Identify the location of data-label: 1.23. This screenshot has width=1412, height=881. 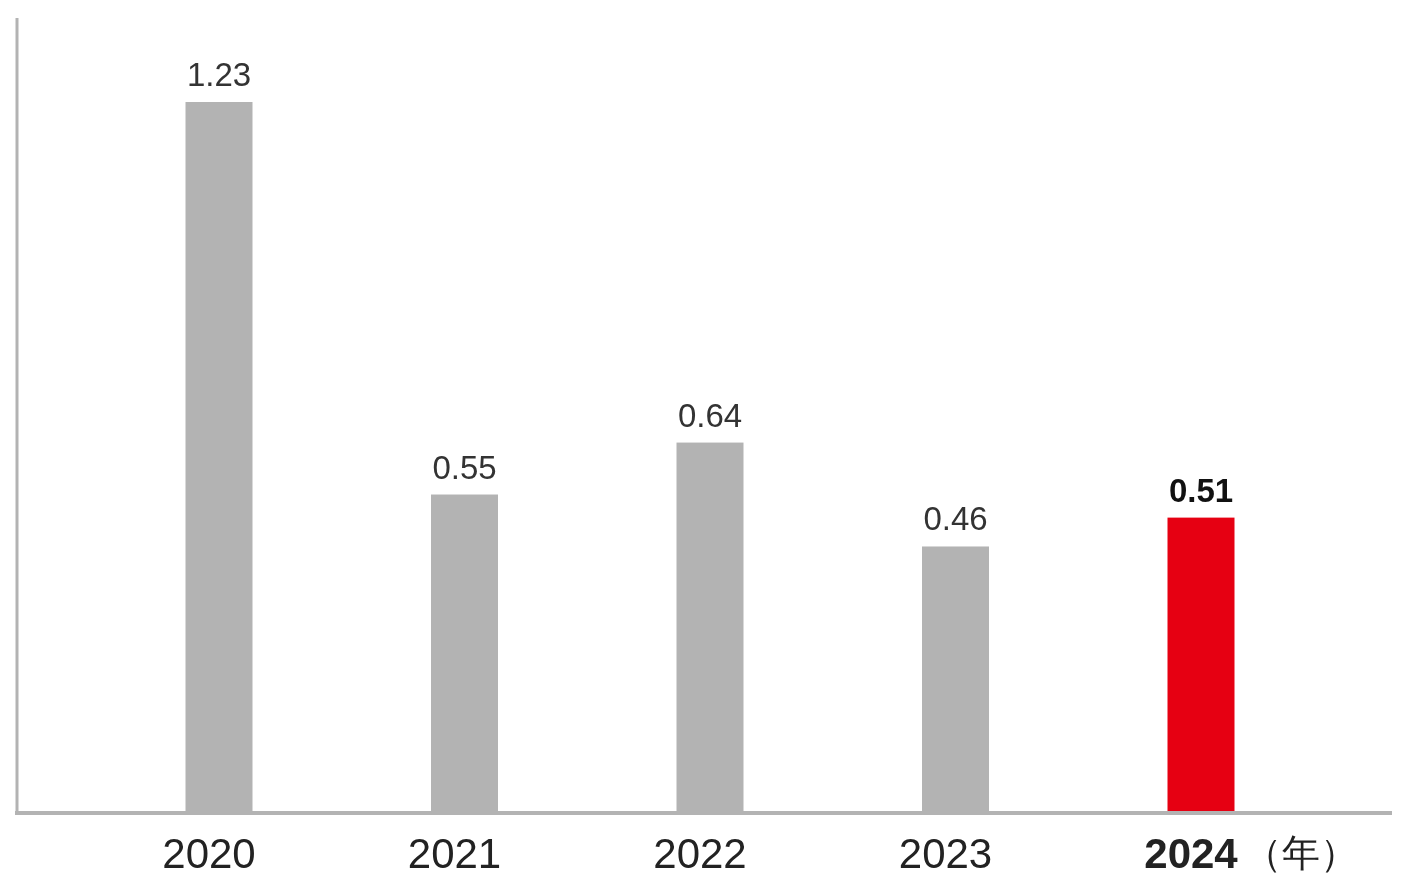
(219, 74).